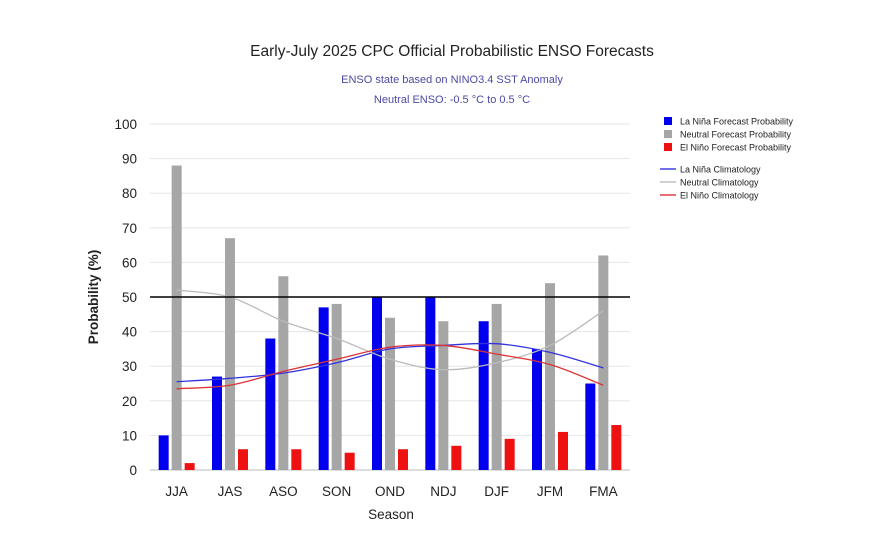 The height and width of the screenshot is (549, 884). I want to click on y-axis-title: Probability (%), so click(93, 297).